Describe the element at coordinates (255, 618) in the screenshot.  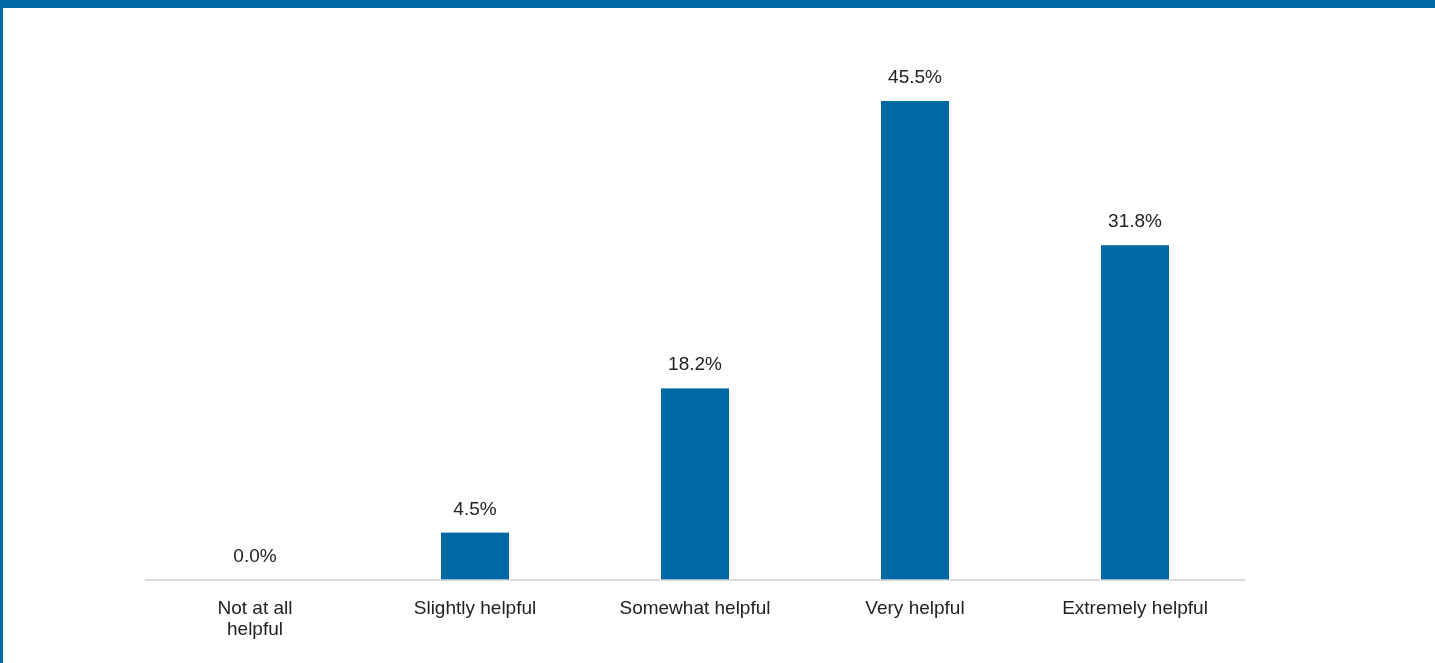
I see `x-tick-label: Not at all helpful` at that location.